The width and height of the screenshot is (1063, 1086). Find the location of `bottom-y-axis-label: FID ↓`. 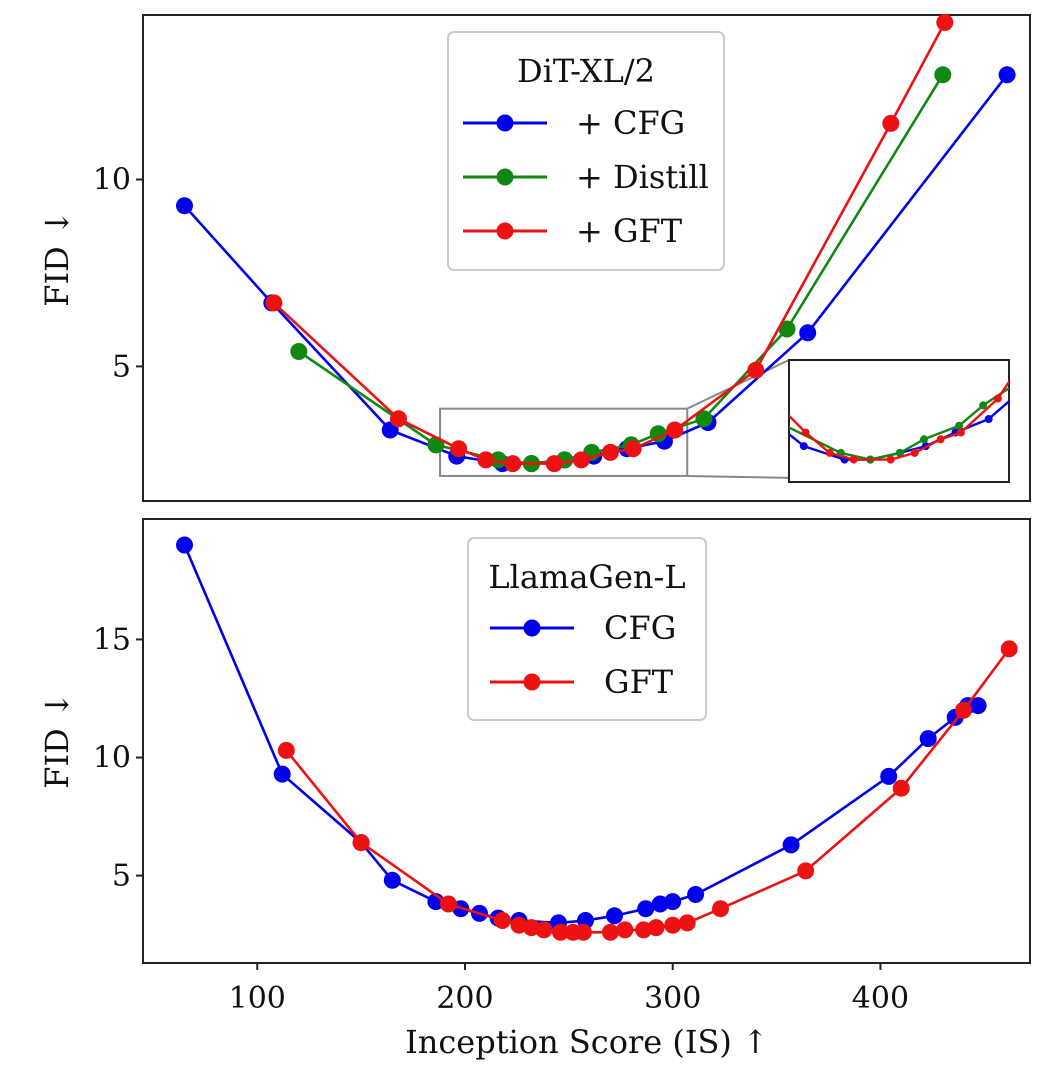

bottom-y-axis-label: FID ↓ is located at coordinates (57, 739).